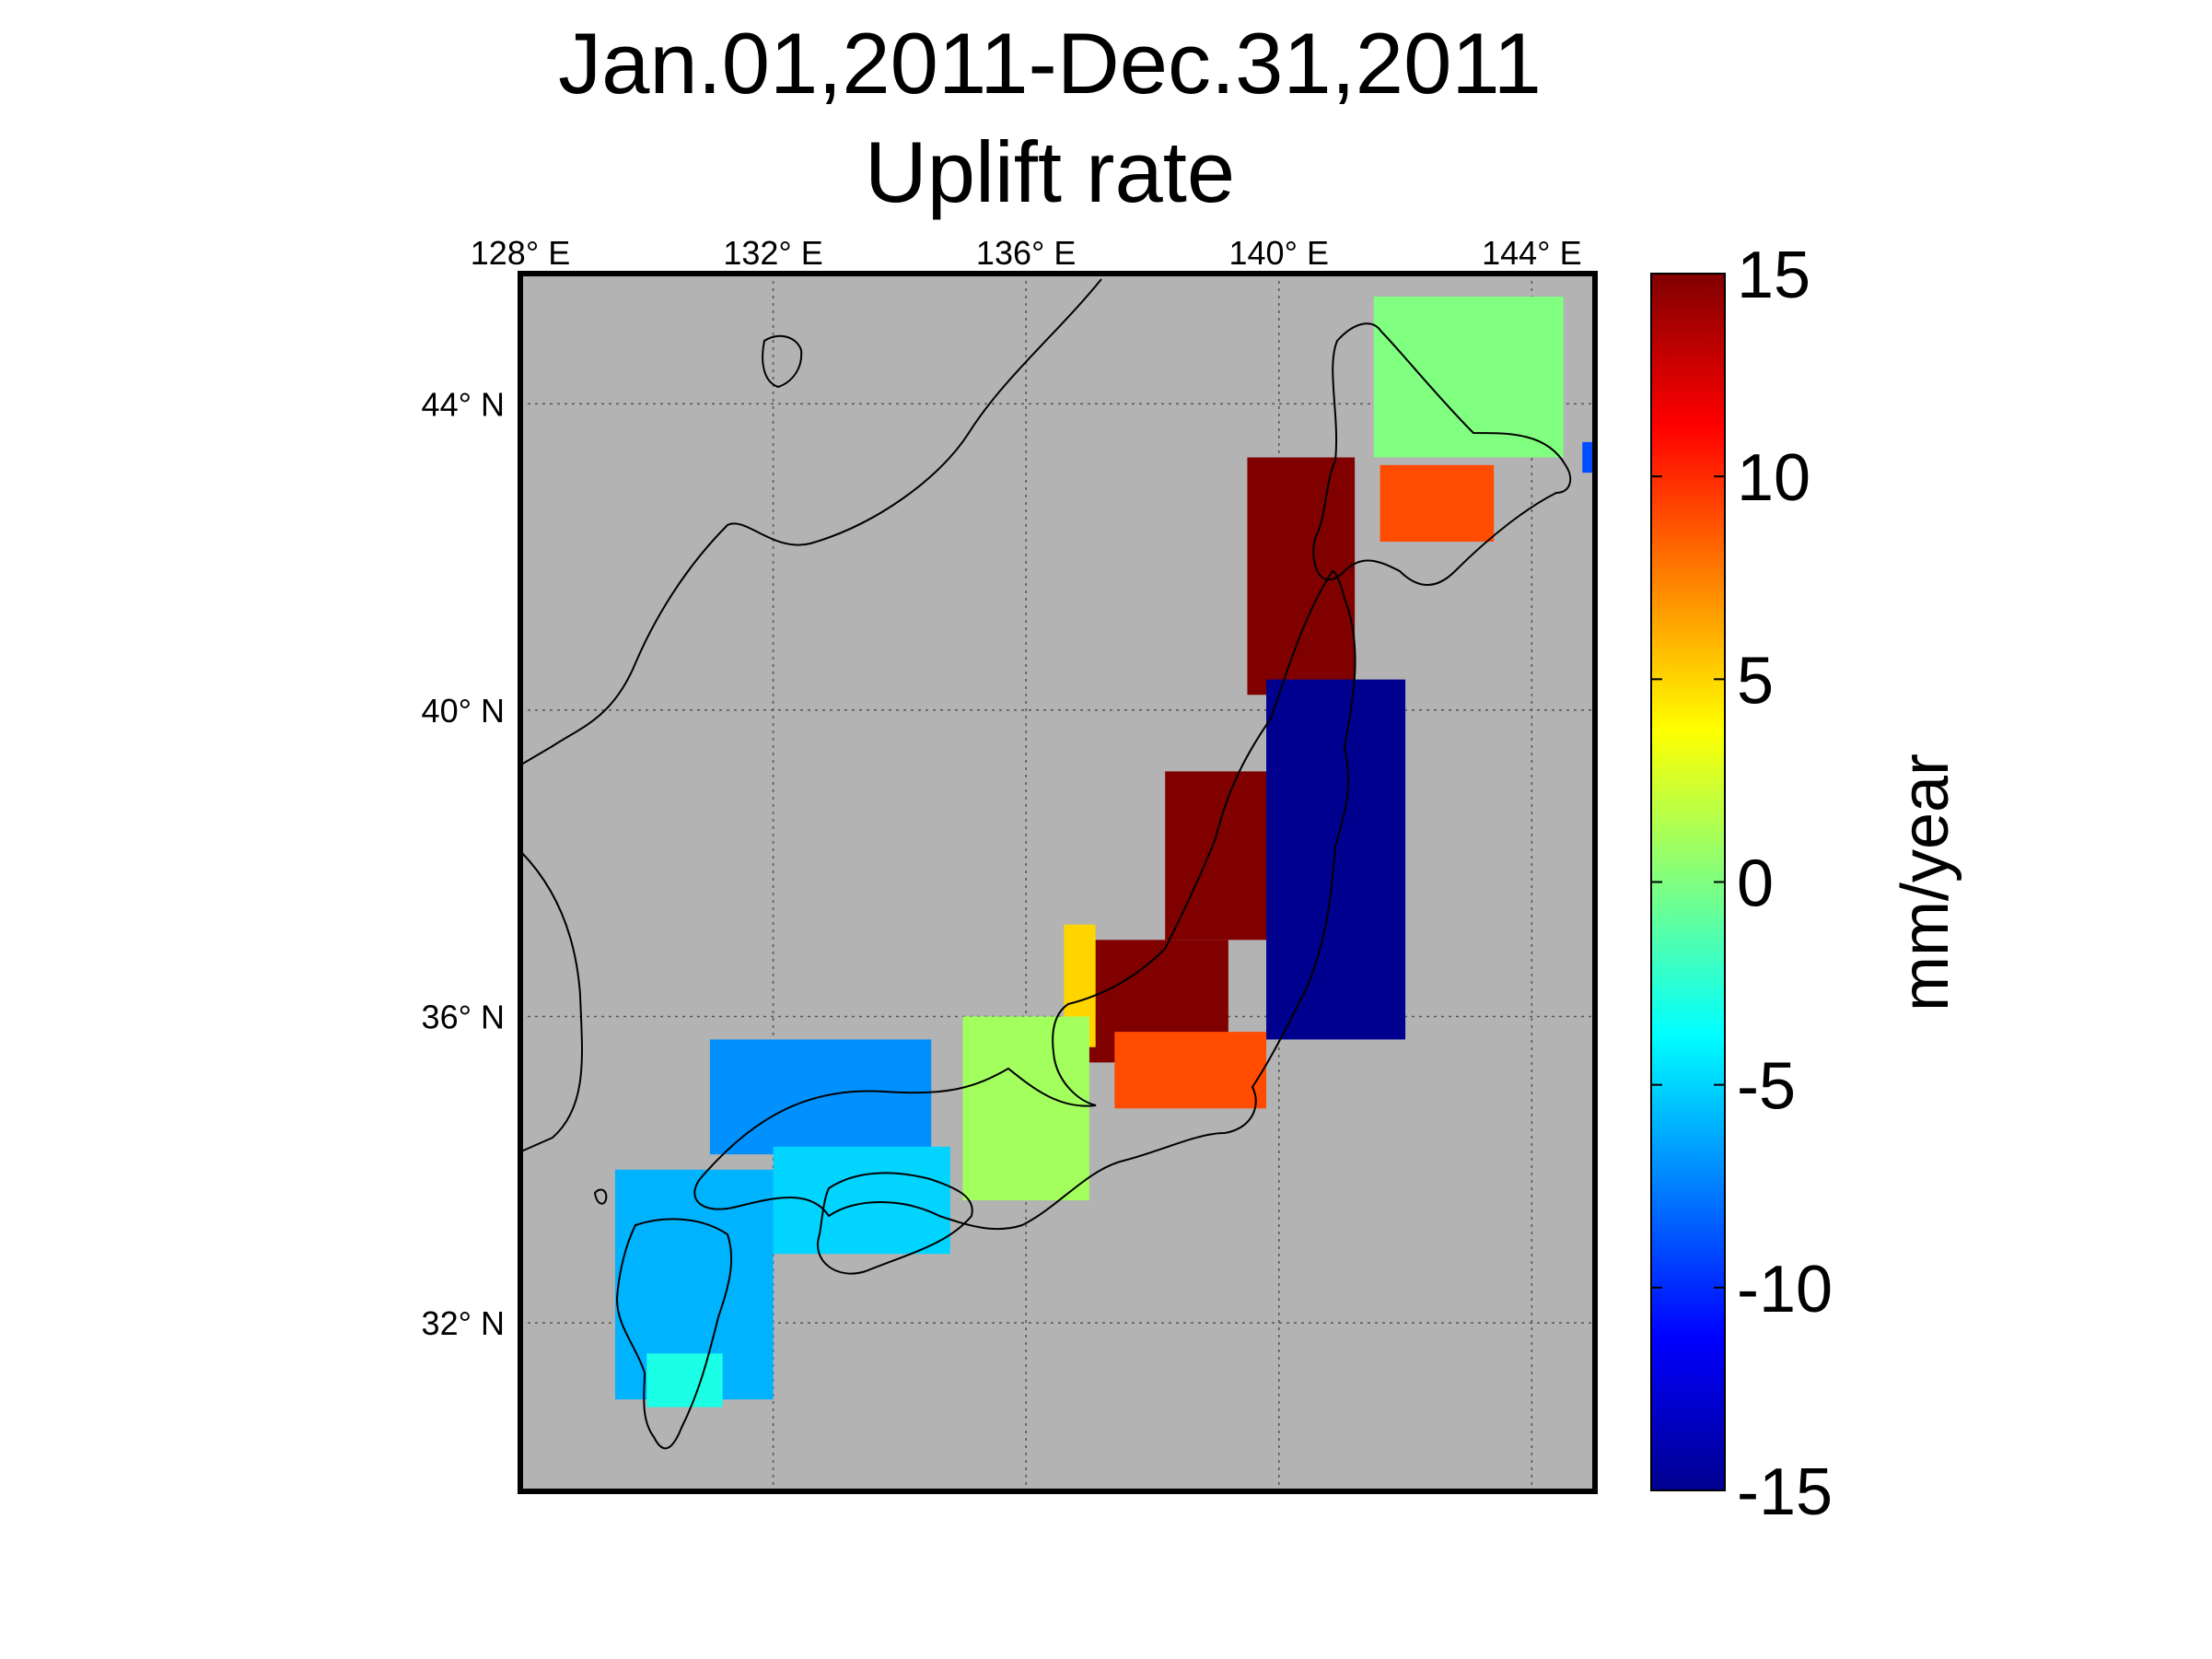 This screenshot has width=2212, height=1659. What do you see at coordinates (464, 1017) in the screenshot?
I see `lat-label-36: 36° N` at bounding box center [464, 1017].